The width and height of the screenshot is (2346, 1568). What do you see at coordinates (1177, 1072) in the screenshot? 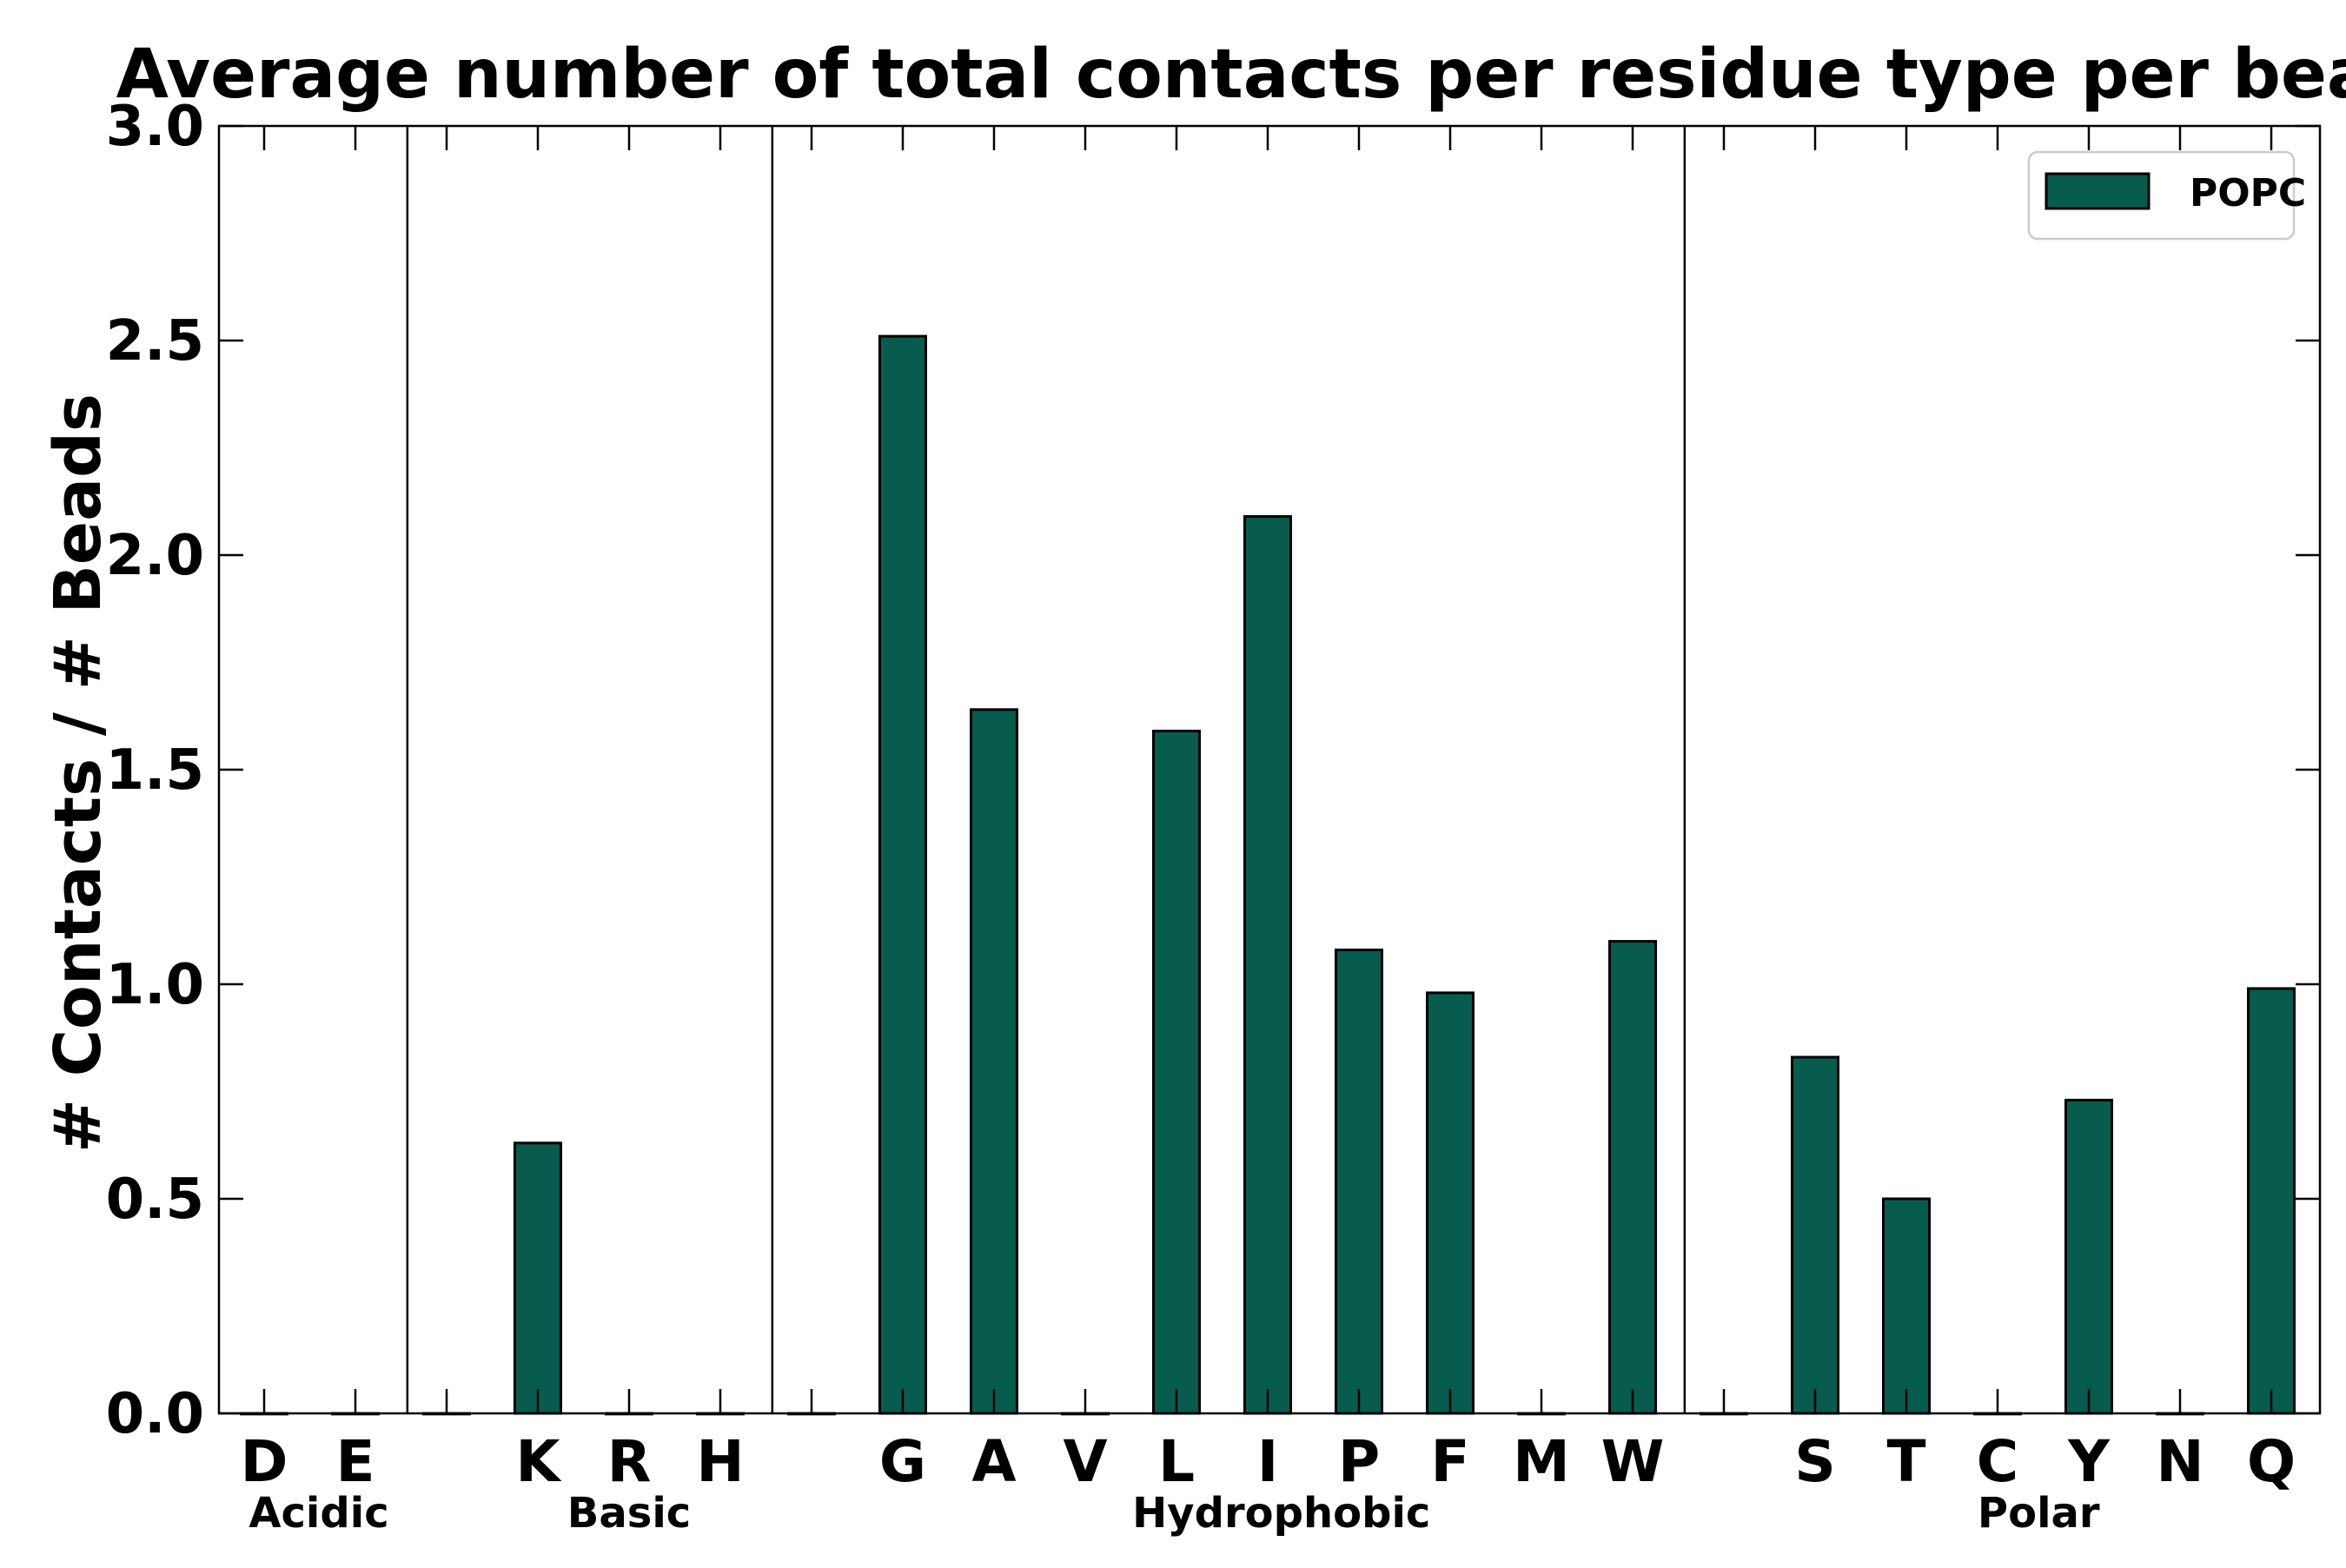
I see `bar-L` at bounding box center [1177, 1072].